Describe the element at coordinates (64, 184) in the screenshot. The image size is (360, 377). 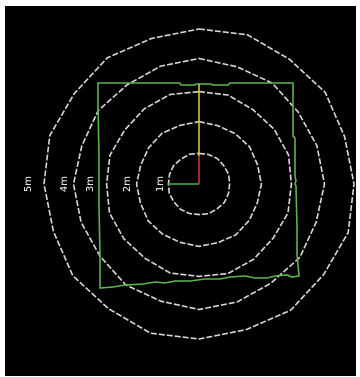
I see `ring-label-4m: 4m` at that location.